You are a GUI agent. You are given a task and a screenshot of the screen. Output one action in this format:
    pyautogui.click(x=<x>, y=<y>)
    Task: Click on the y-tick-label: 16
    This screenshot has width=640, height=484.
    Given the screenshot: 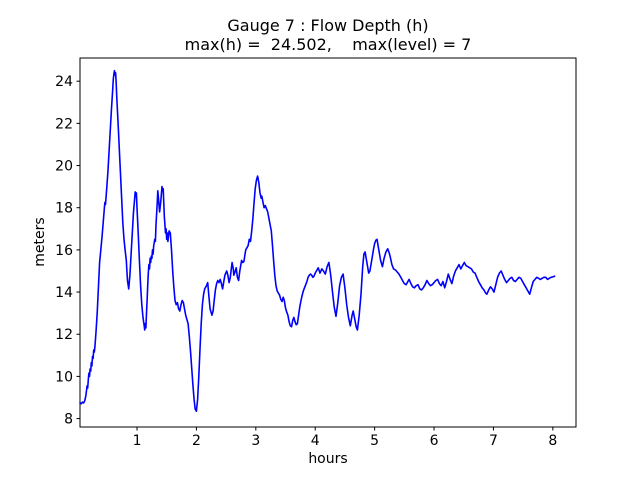 What is the action you would take?
    pyautogui.click(x=64, y=251)
    